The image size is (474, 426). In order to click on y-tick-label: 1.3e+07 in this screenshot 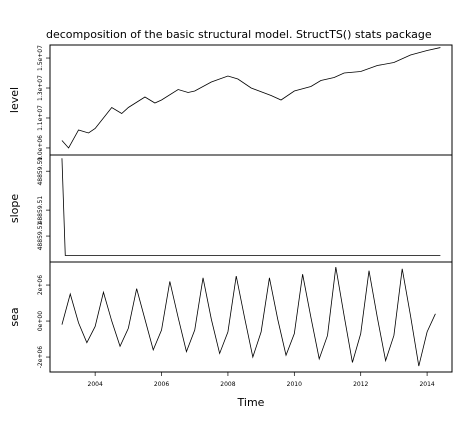, I will do `click(40, 88)`.